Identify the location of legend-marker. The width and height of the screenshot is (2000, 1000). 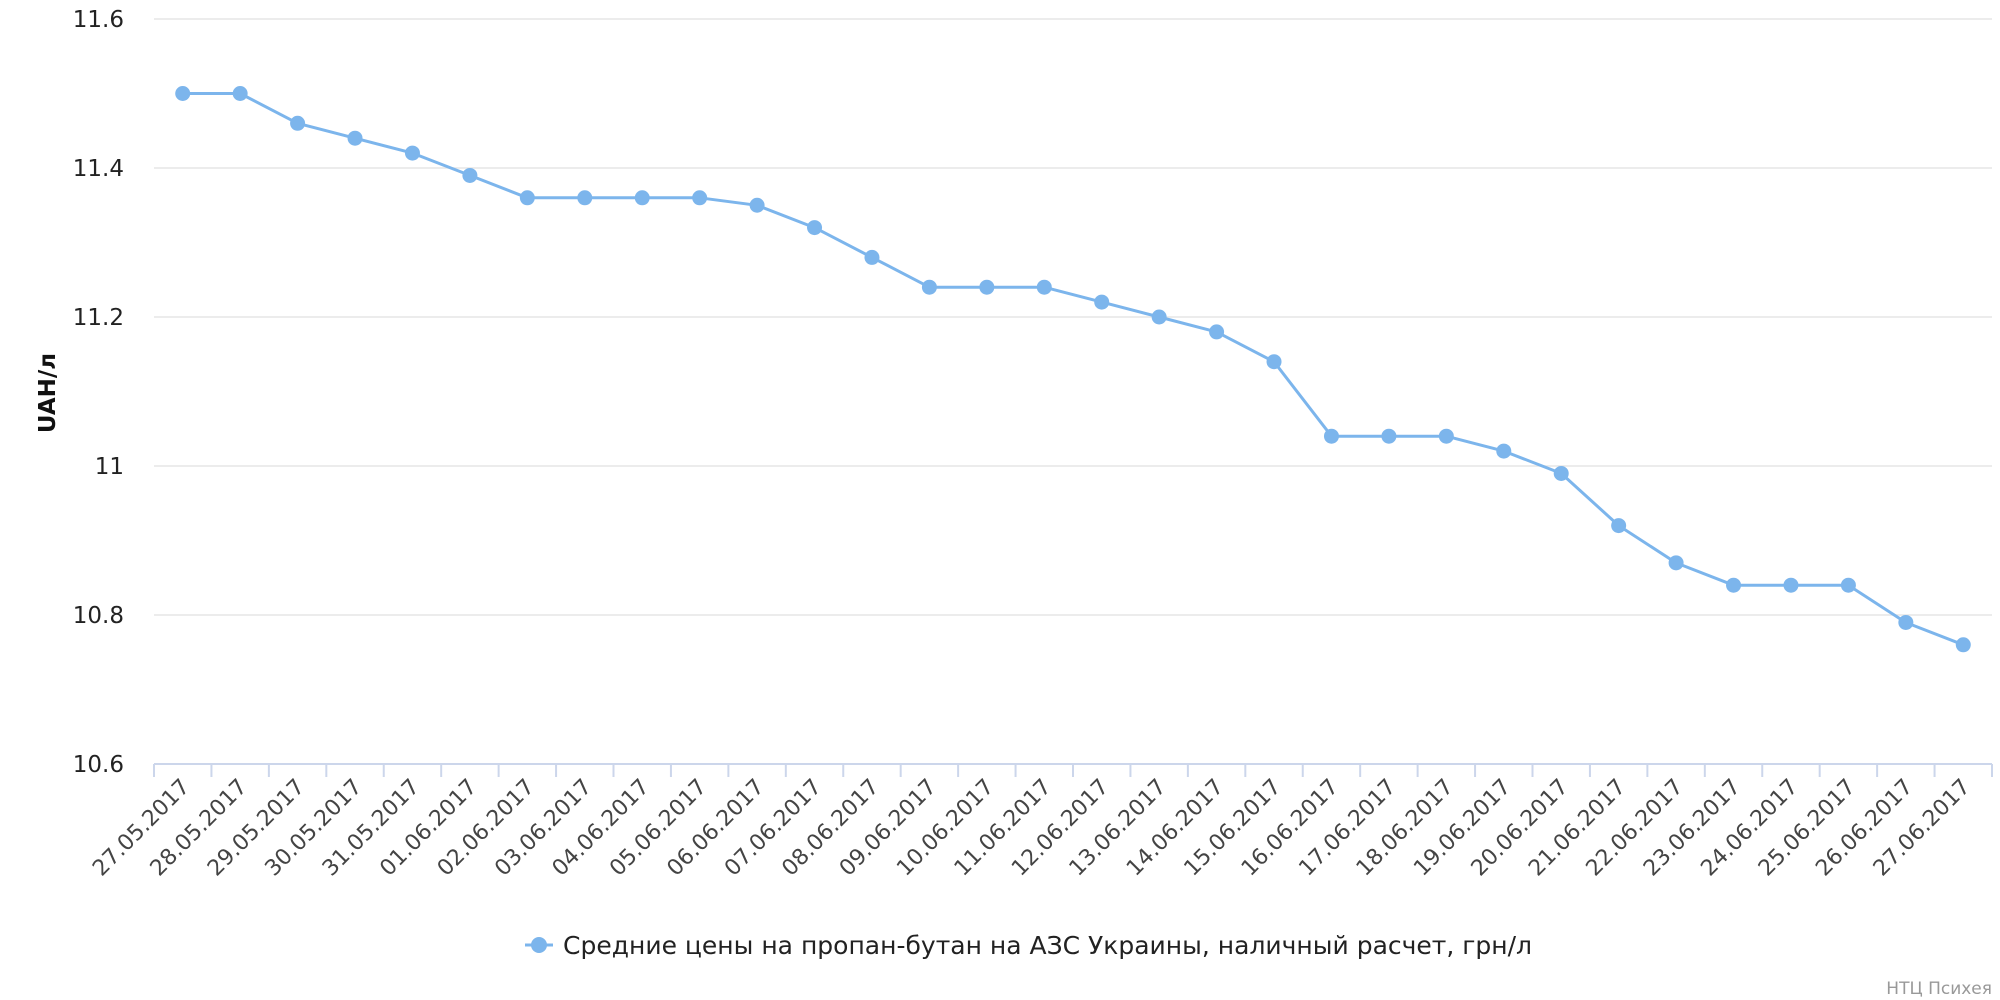
(539, 945).